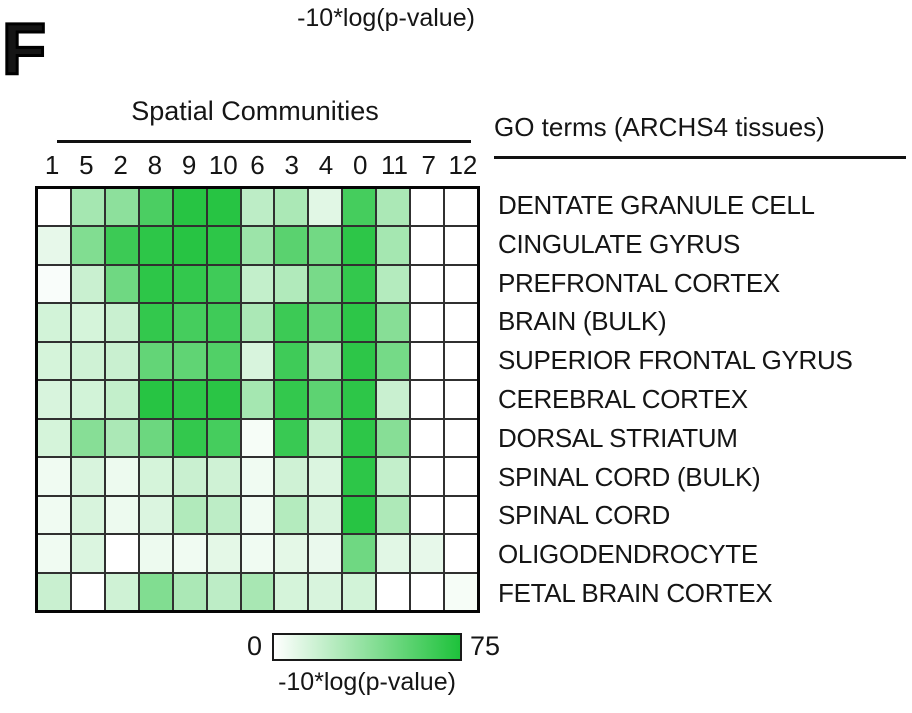  What do you see at coordinates (367, 647) in the screenshot?
I see `colorbar-gradient` at bounding box center [367, 647].